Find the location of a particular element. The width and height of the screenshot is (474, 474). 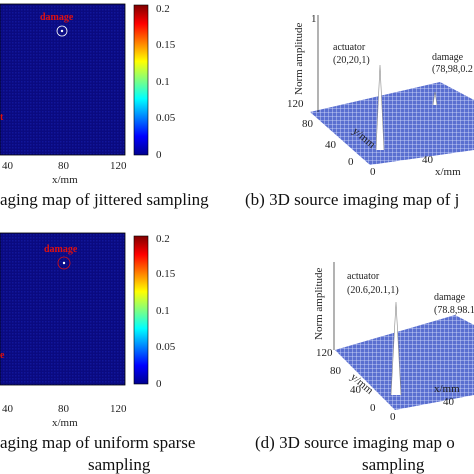

actuator-coords: (20,20,1) is located at coordinates (351, 60).